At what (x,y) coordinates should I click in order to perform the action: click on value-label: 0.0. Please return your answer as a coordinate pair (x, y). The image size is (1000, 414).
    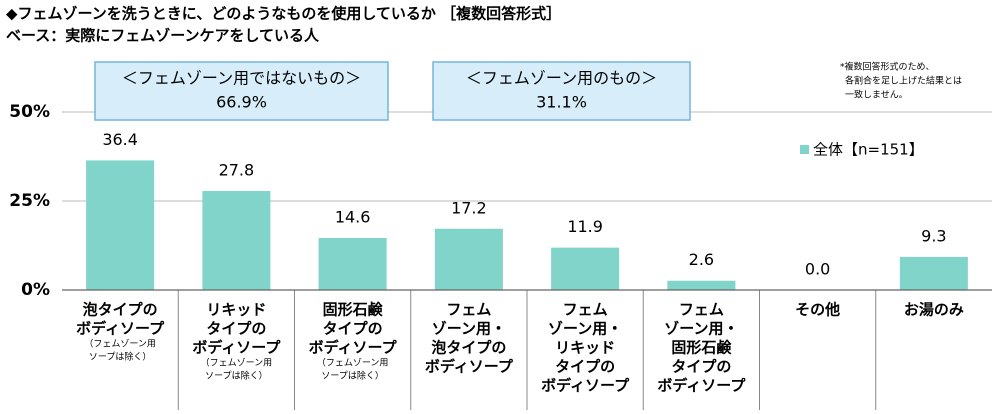
    Looking at the image, I should click on (817, 269).